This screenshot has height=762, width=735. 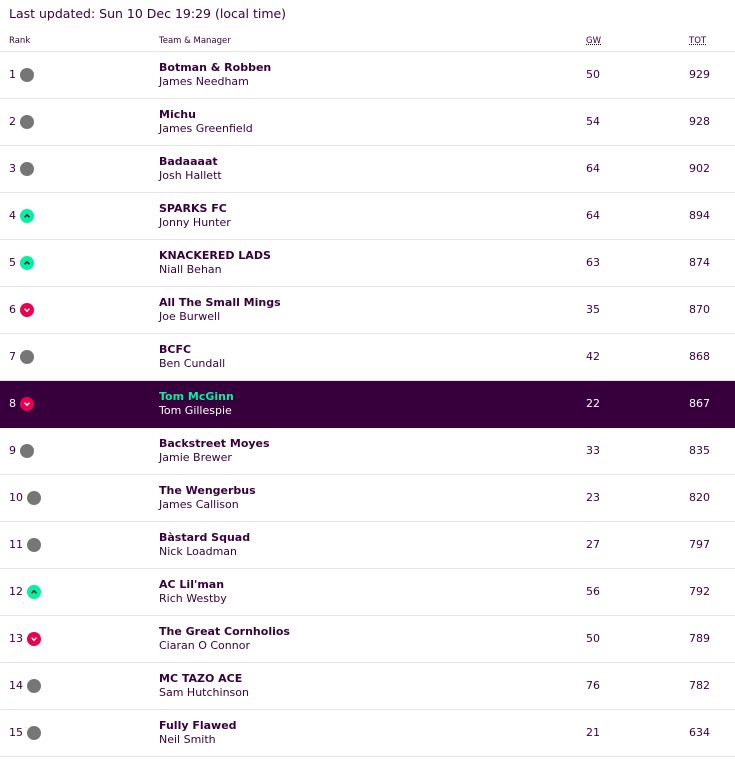 I want to click on manager-name: Josh Hallett, so click(x=190, y=175).